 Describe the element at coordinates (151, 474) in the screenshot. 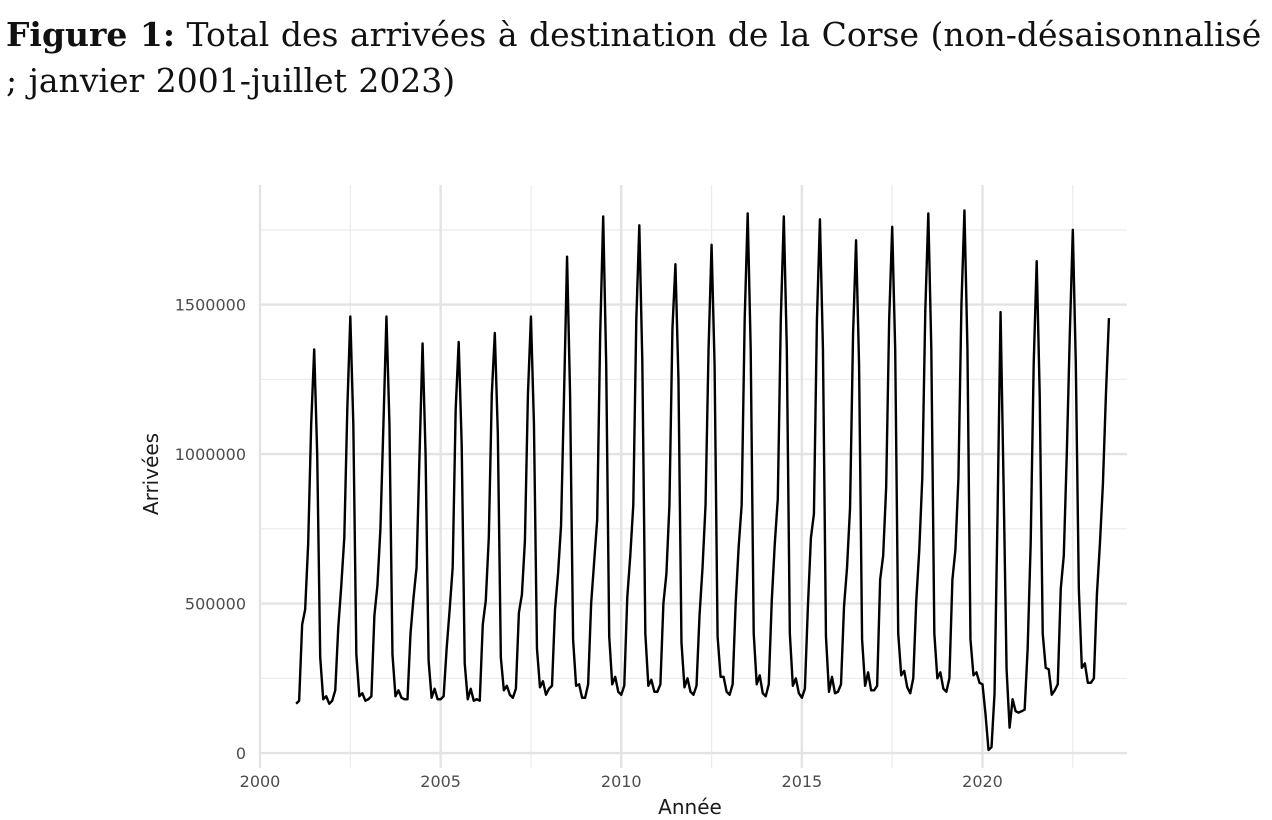

I see `y-axis-title: Arrivées` at that location.